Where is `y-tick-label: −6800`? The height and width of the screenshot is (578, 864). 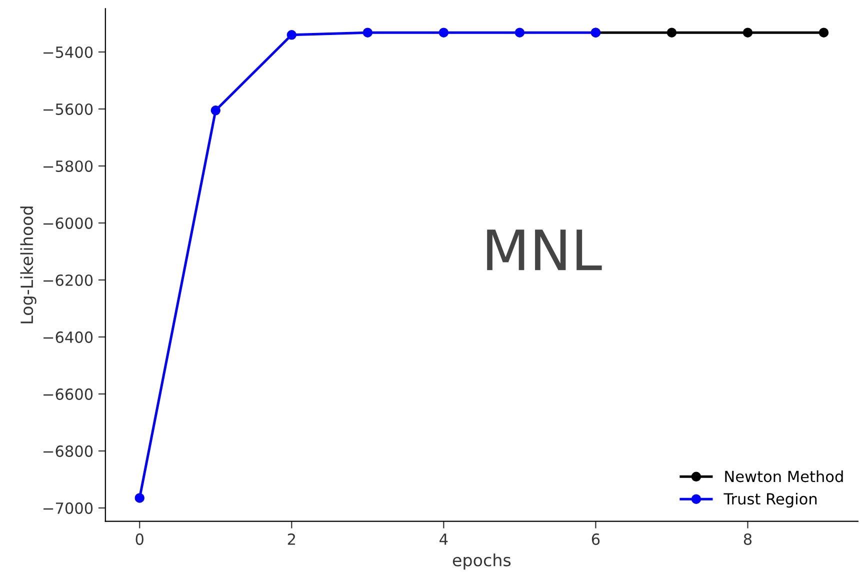 y-tick-label: −6800 is located at coordinates (68, 451).